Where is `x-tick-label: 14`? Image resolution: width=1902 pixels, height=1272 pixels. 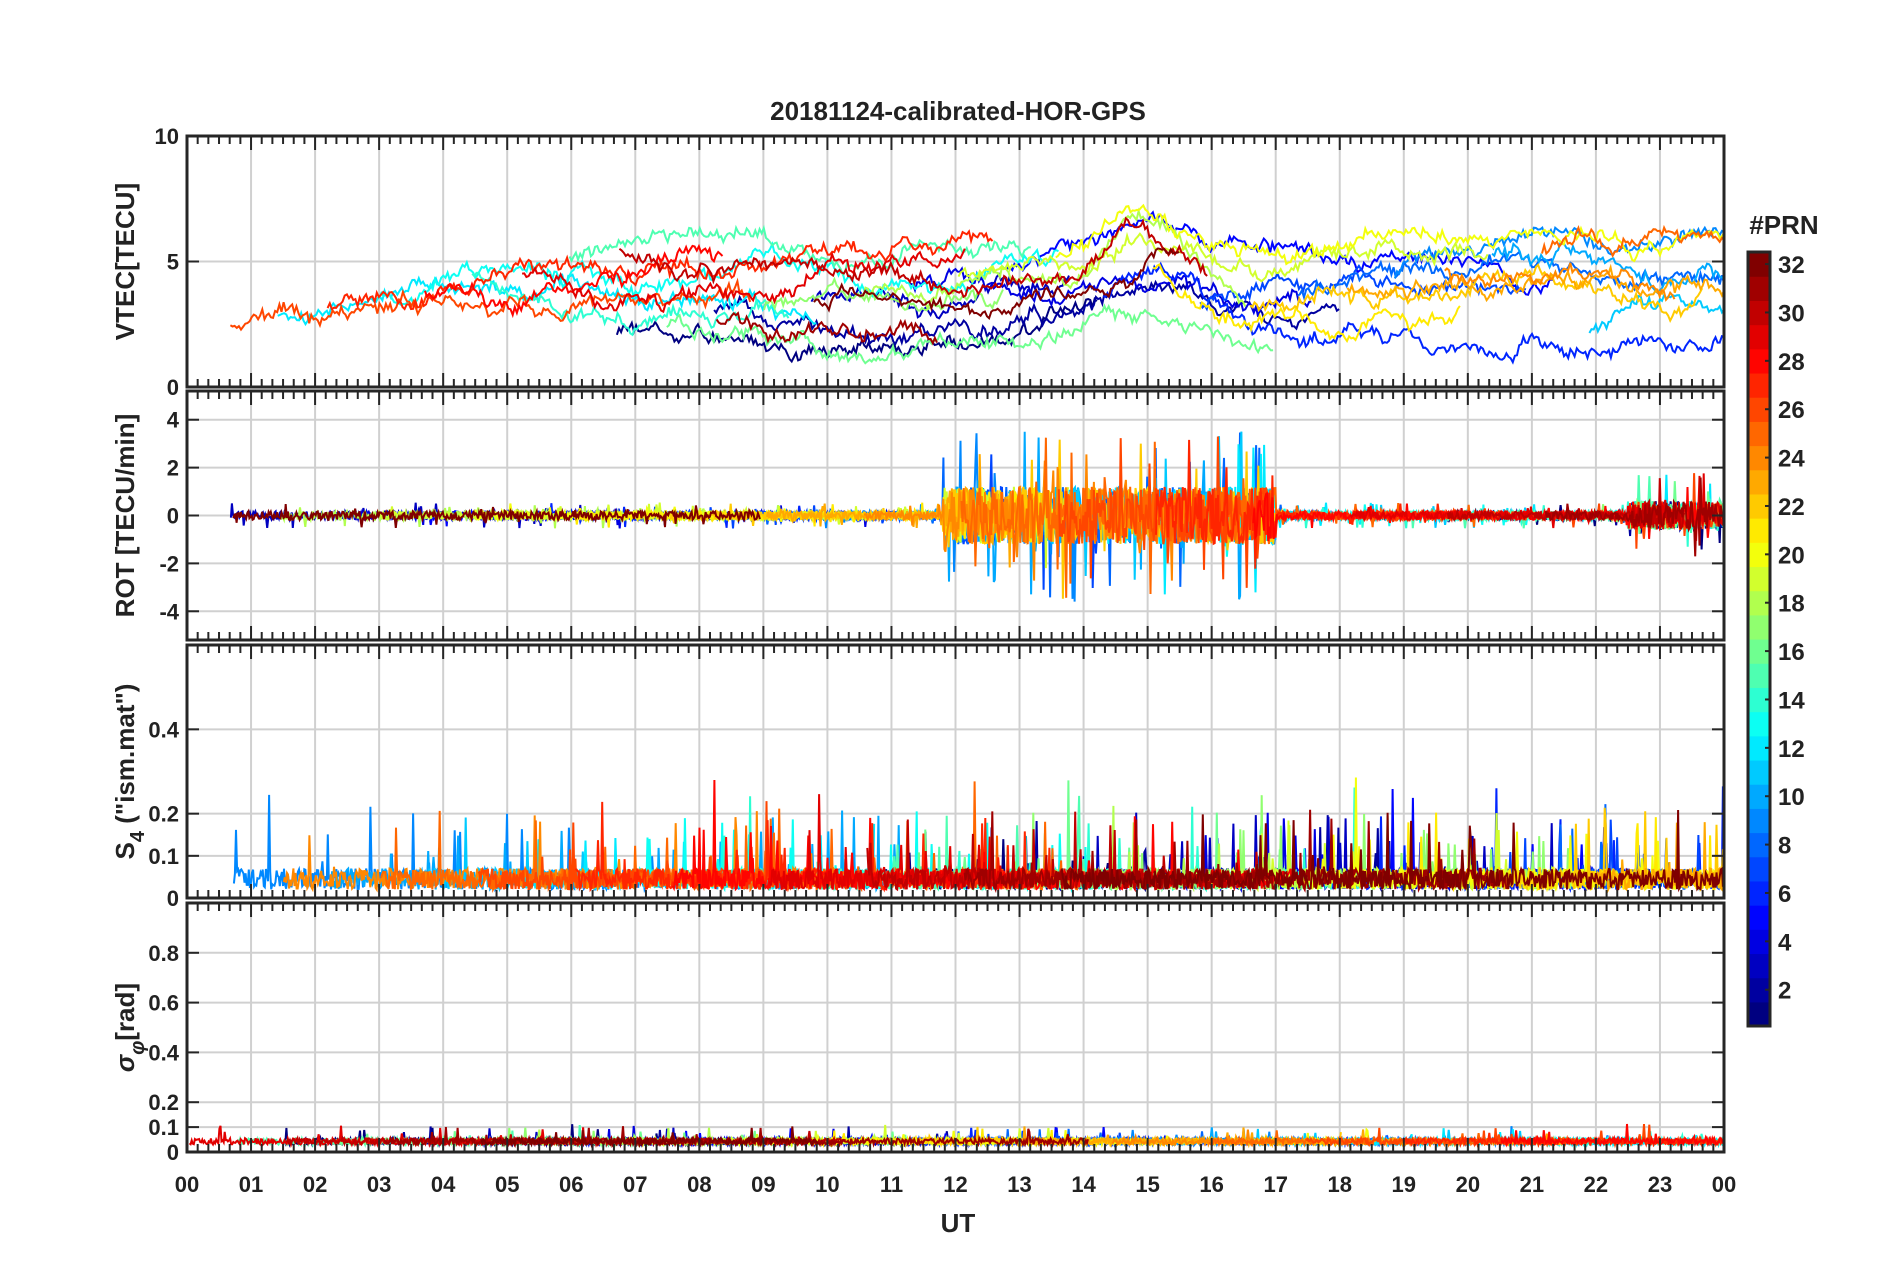
x-tick-label: 14 is located at coordinates (1083, 1184).